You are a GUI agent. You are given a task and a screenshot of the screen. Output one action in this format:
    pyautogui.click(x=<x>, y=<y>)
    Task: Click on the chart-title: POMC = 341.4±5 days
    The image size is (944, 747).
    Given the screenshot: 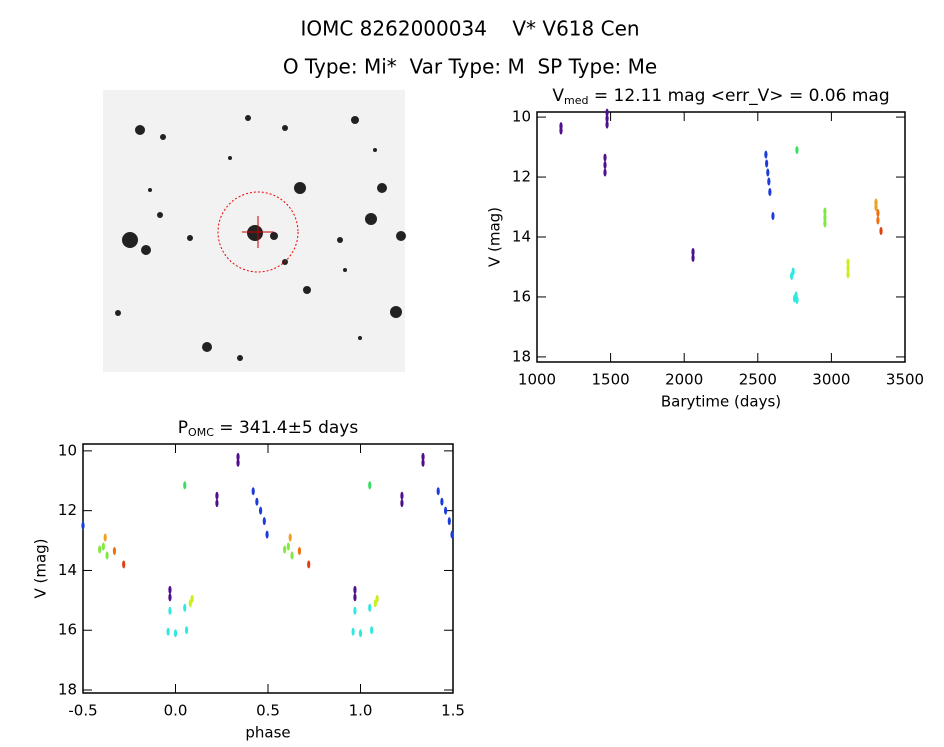 What is the action you would take?
    pyautogui.click(x=268, y=428)
    